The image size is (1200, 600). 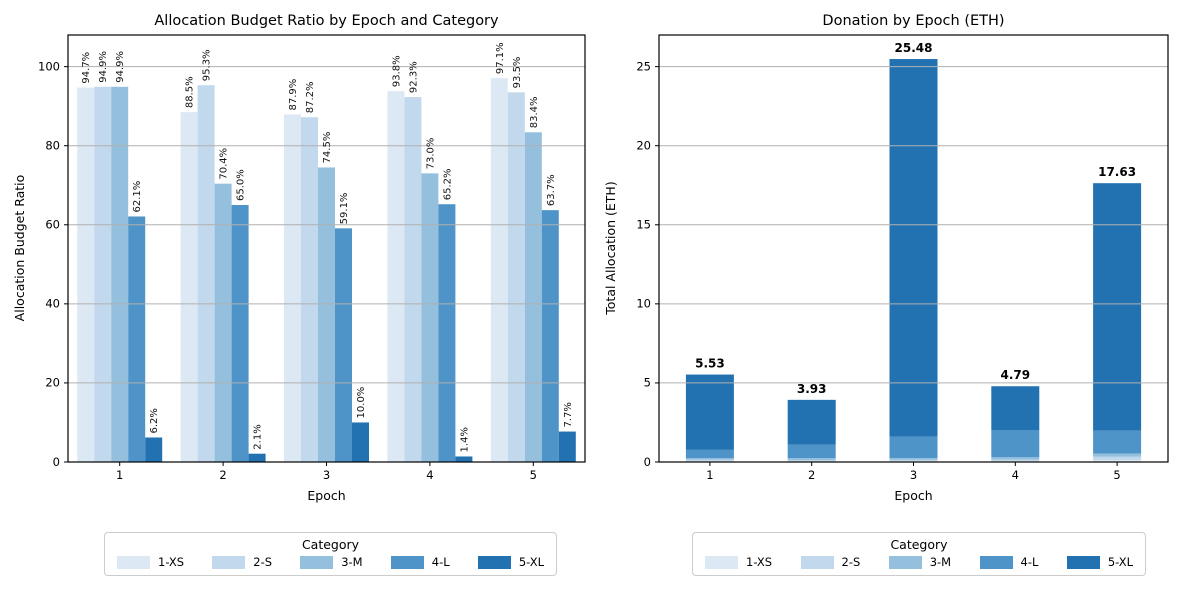 I want to click on left-chart-ylabel: Allocation Budget Ratio, so click(x=19, y=248).